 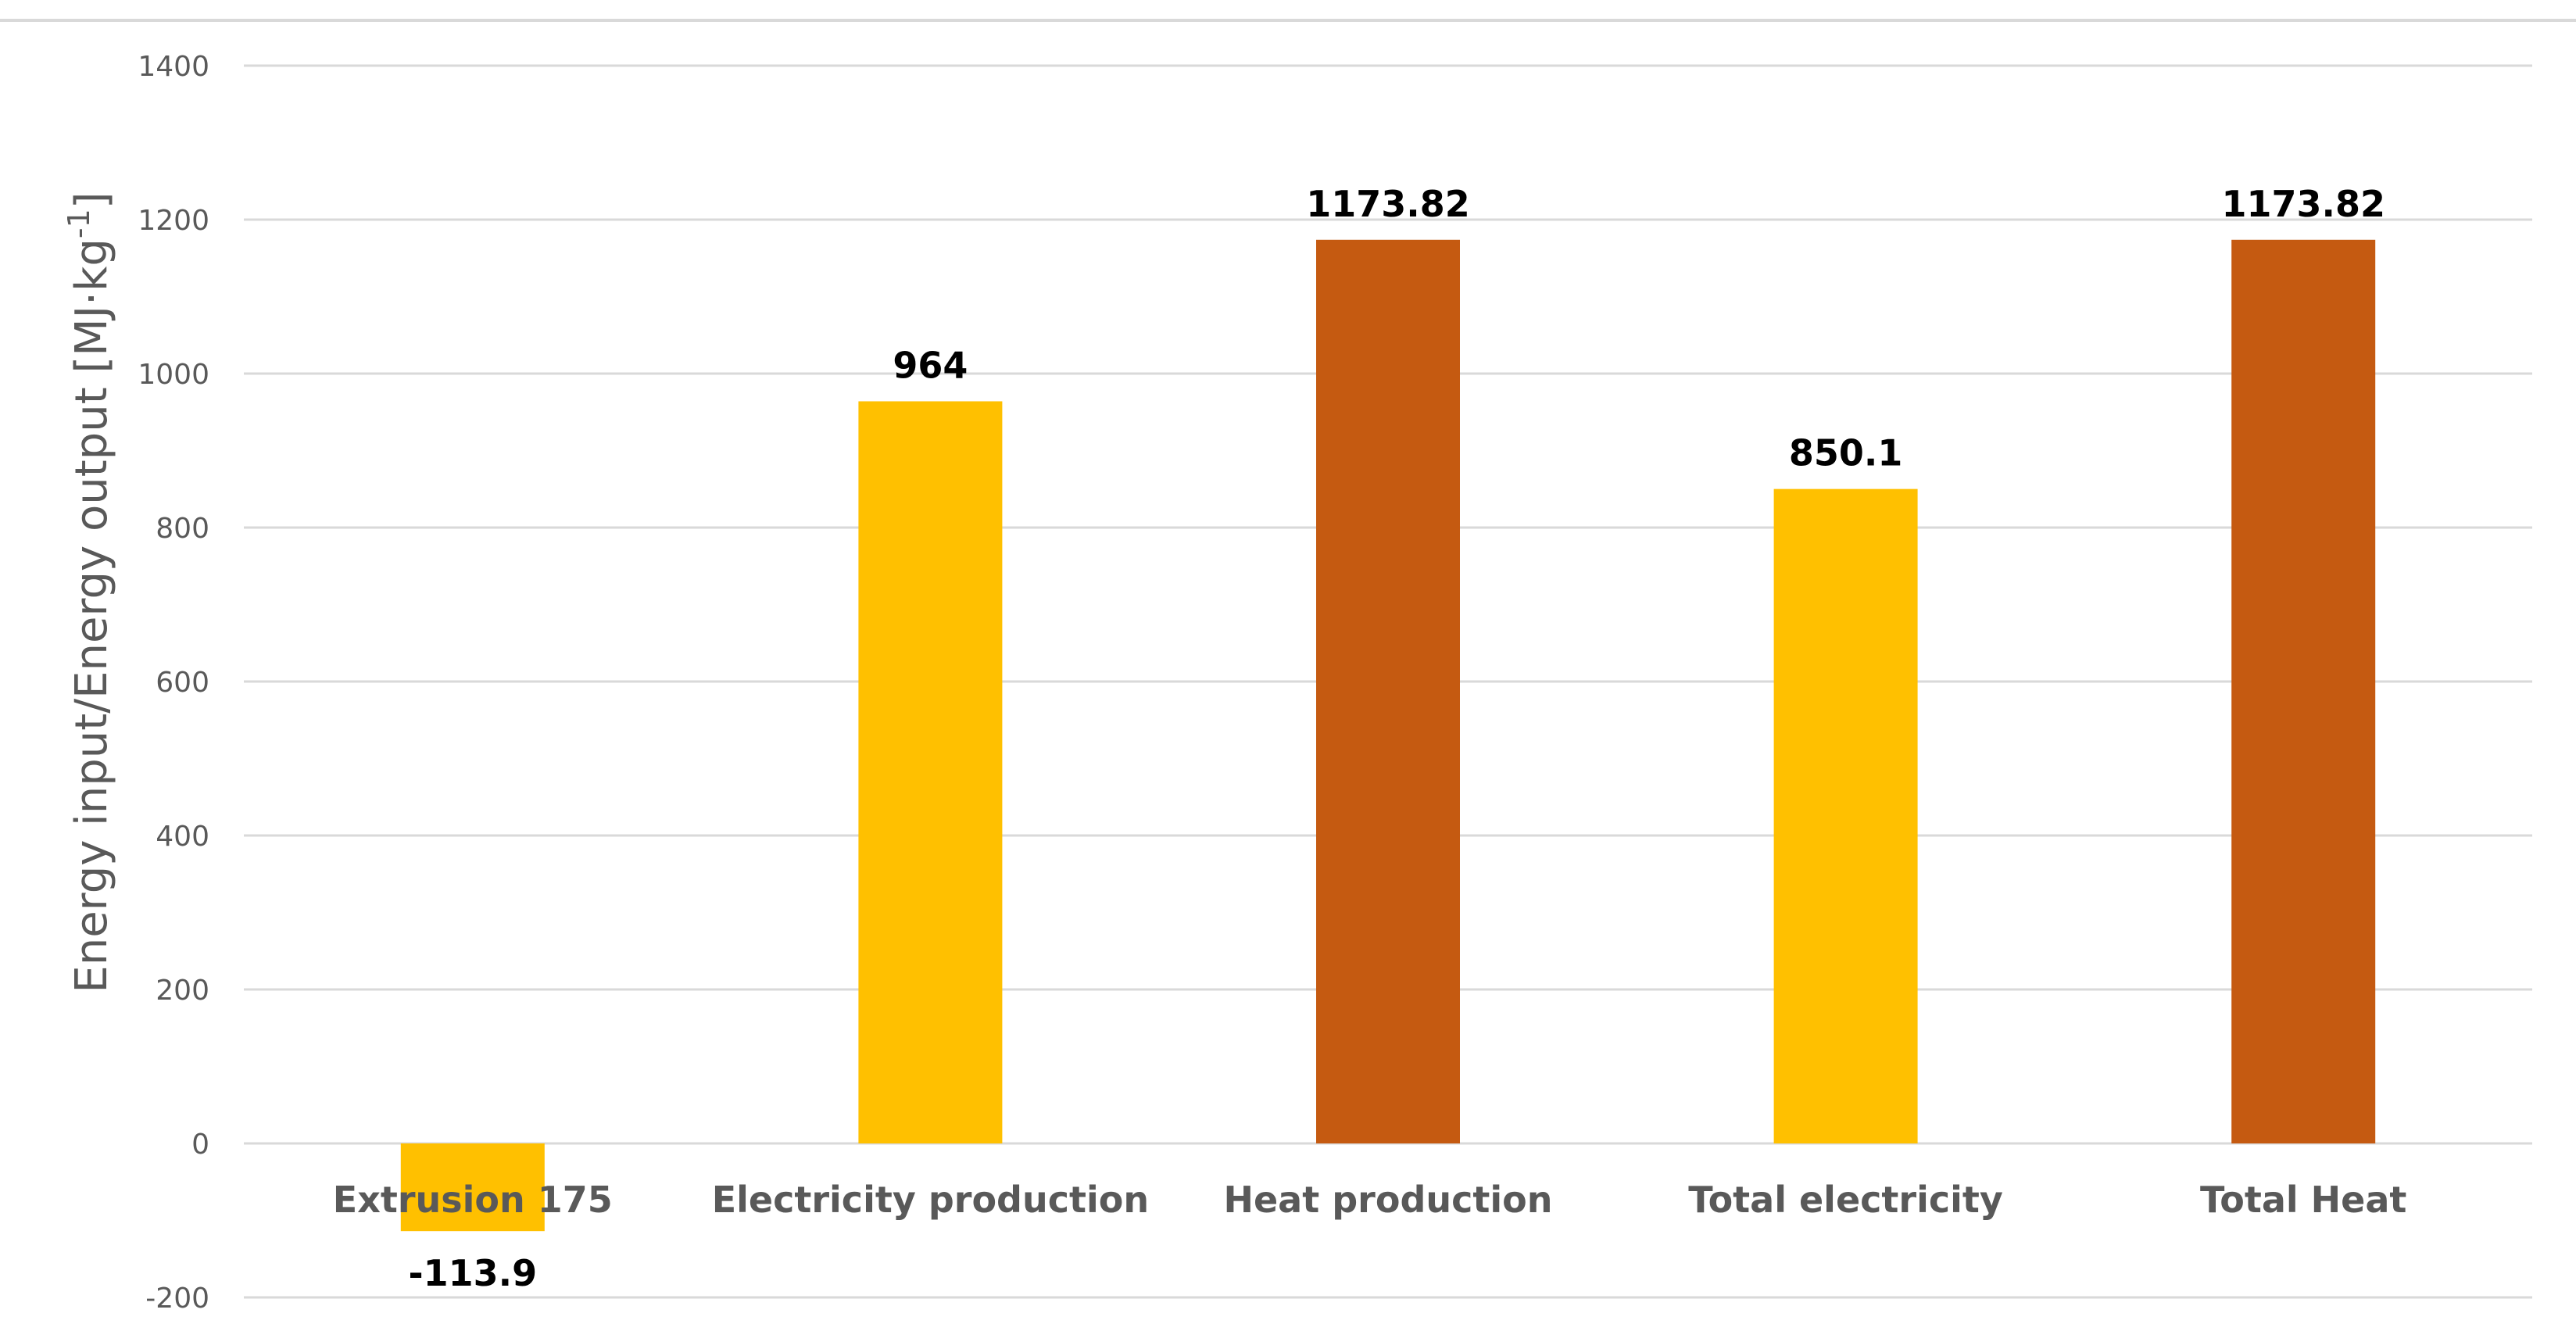 I want to click on category-label-4: Total Heat, so click(x=2303, y=1200).